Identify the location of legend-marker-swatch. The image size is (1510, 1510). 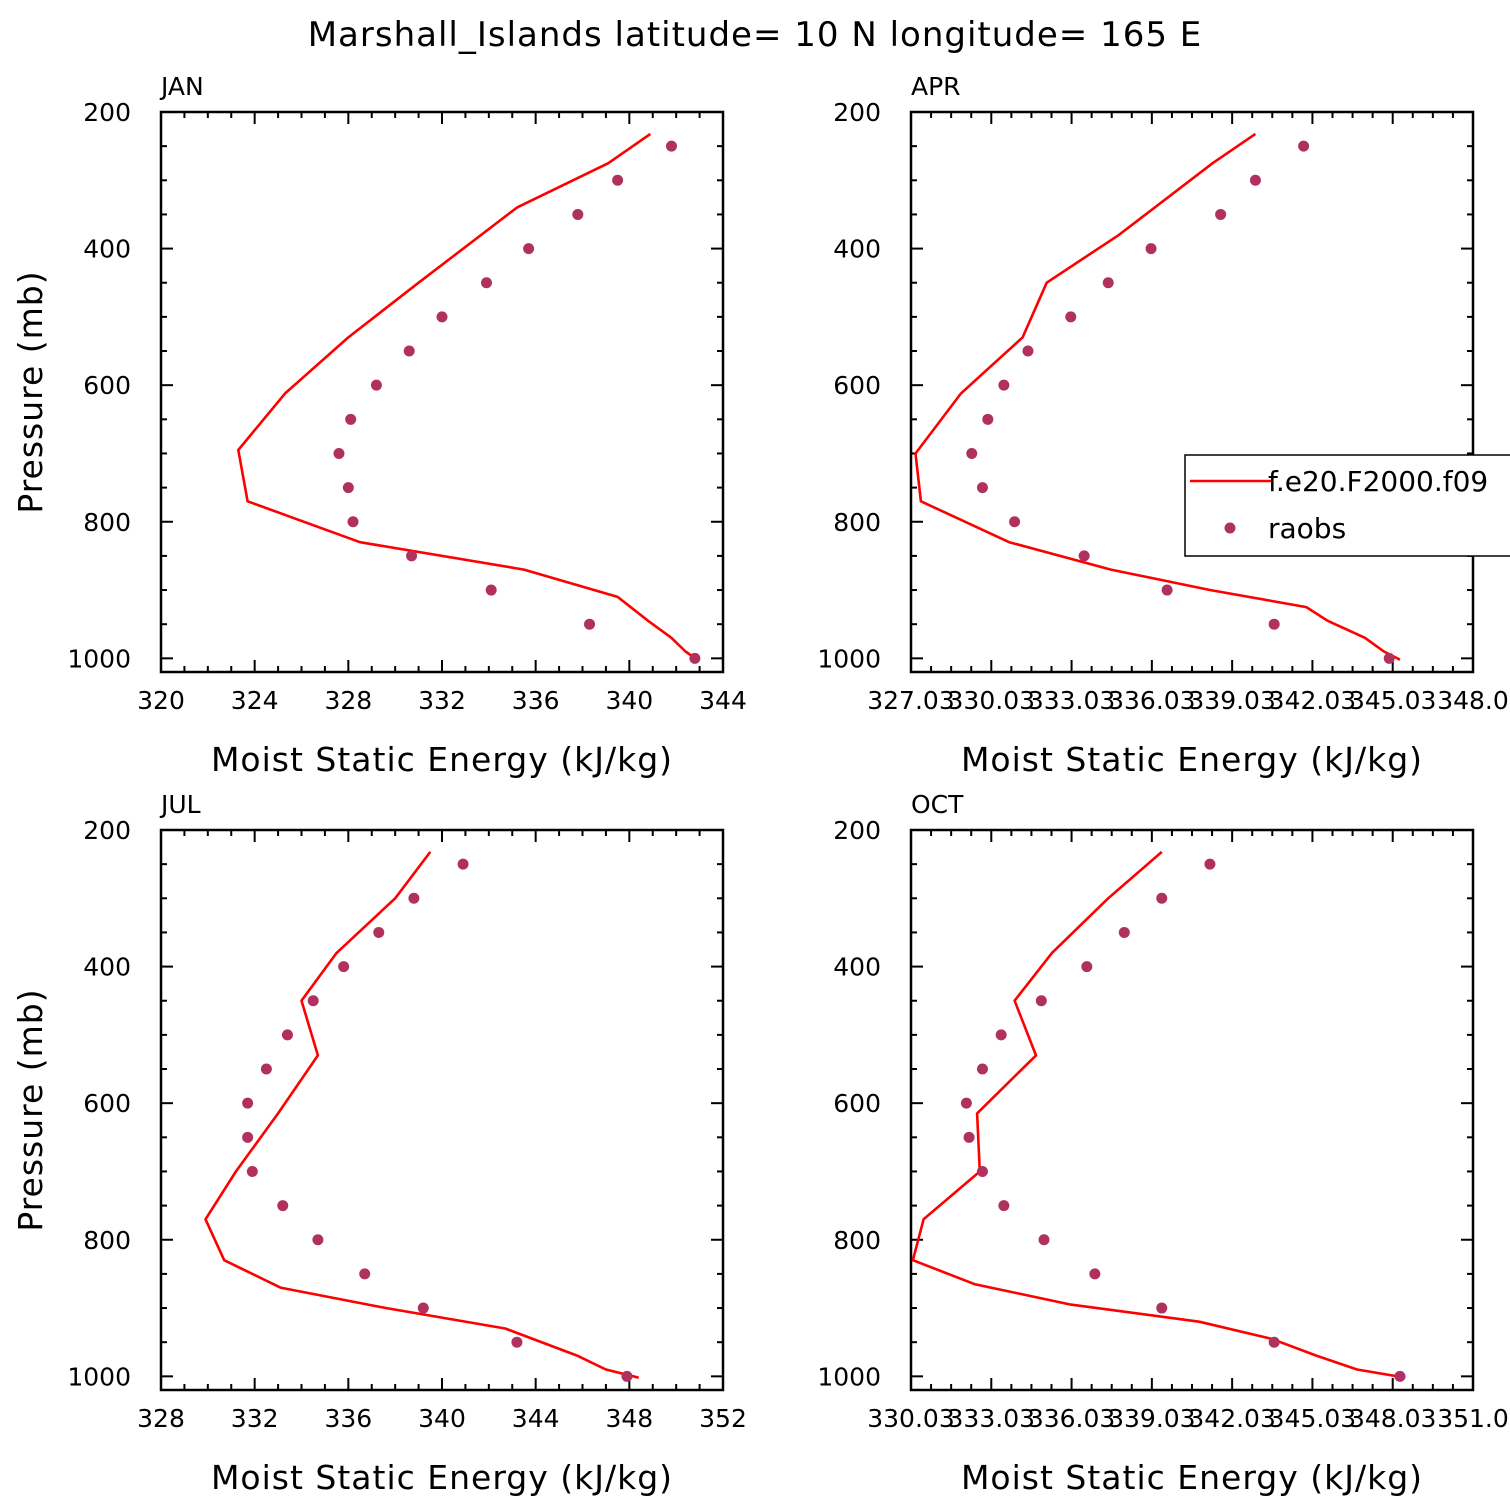
(1230, 528).